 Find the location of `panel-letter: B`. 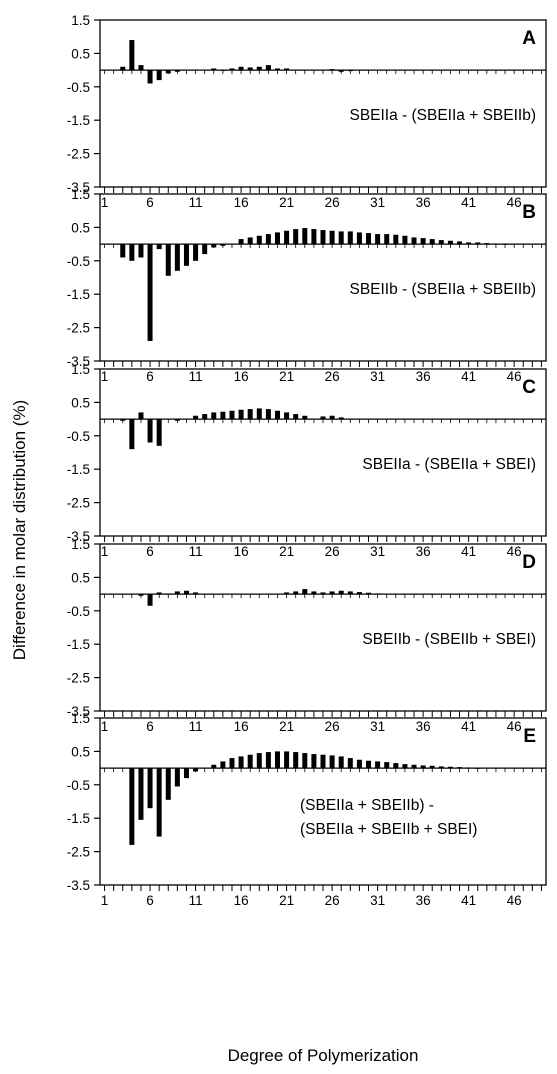

panel-letter: B is located at coordinates (529, 212).